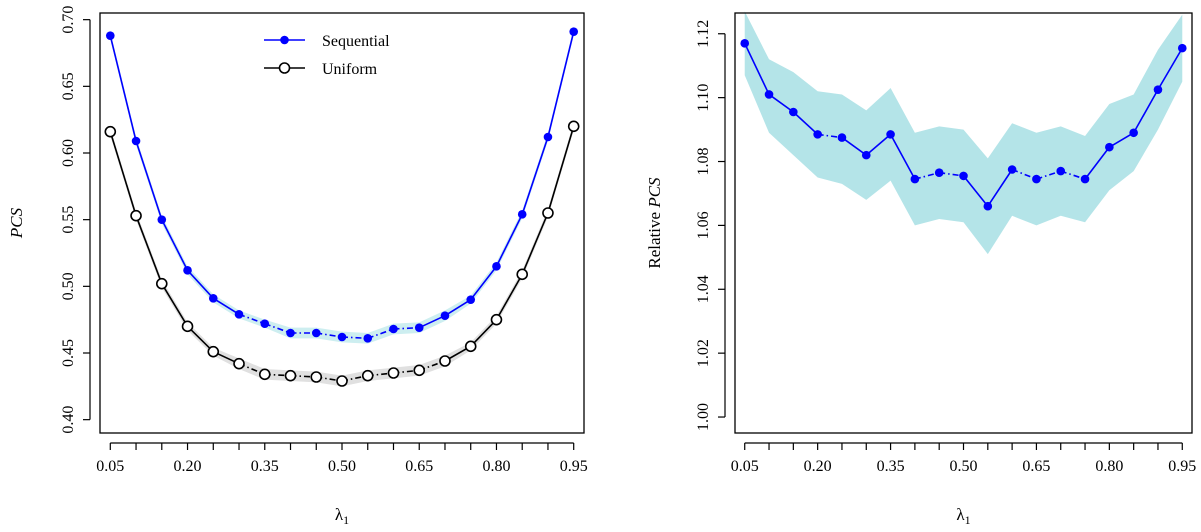 Image resolution: width=1201 pixels, height=532 pixels. What do you see at coordinates (350, 69) in the screenshot?
I see `legend-label: Uniform` at bounding box center [350, 69].